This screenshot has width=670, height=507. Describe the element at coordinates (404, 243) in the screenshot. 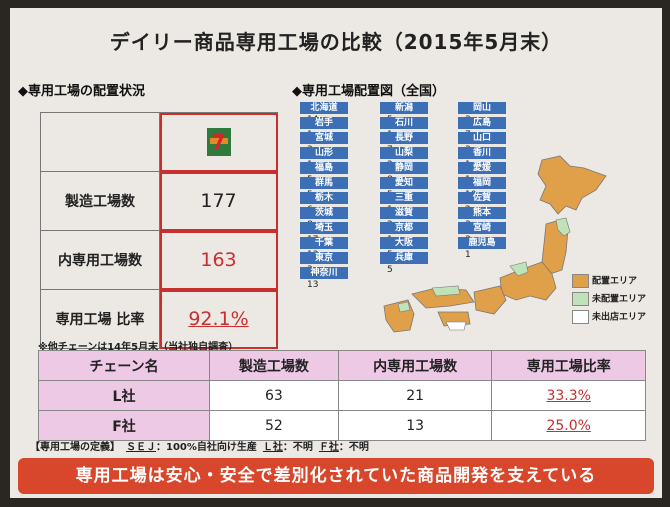

I see `prefecture-name: 大阪` at that location.